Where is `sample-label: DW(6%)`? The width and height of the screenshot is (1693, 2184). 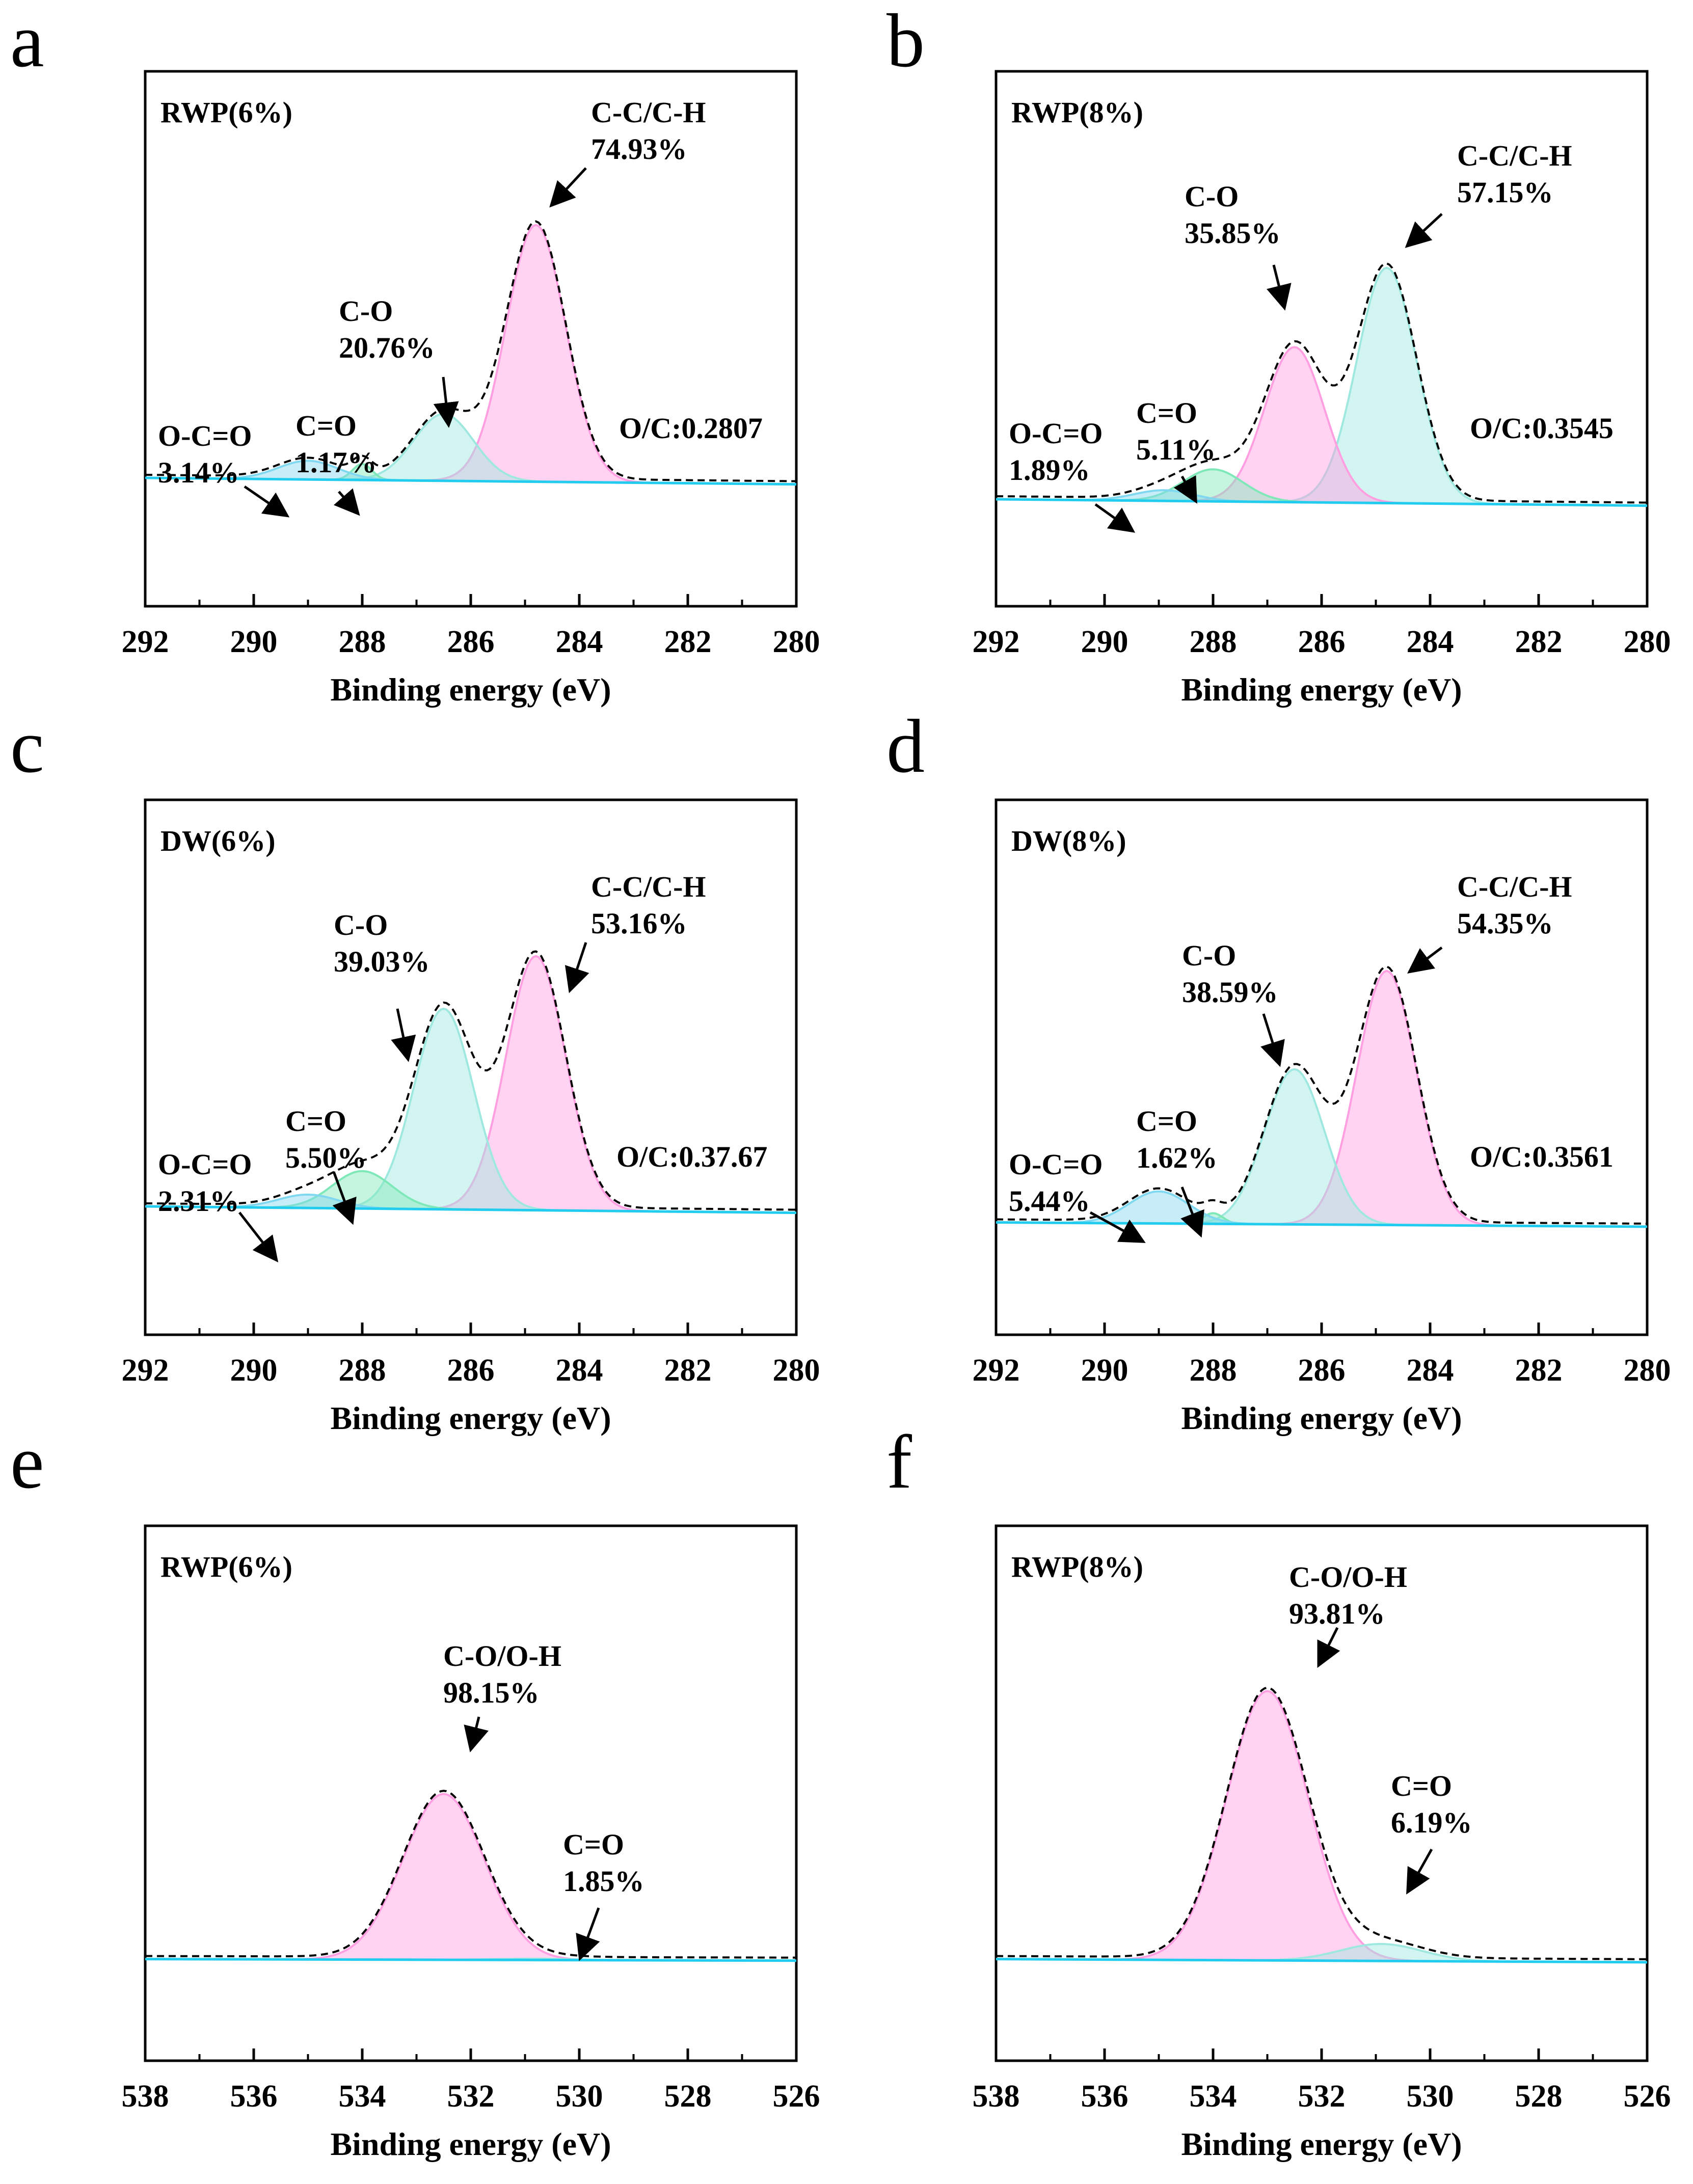
sample-label: DW(6%) is located at coordinates (218, 841).